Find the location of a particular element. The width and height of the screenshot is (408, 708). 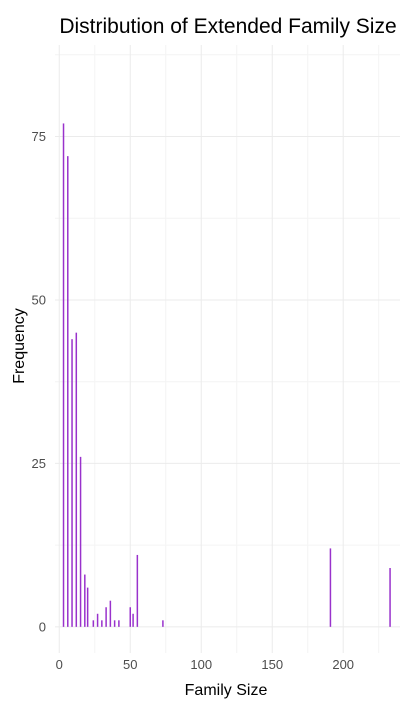

x-tick-label: 200 is located at coordinates (343, 664).